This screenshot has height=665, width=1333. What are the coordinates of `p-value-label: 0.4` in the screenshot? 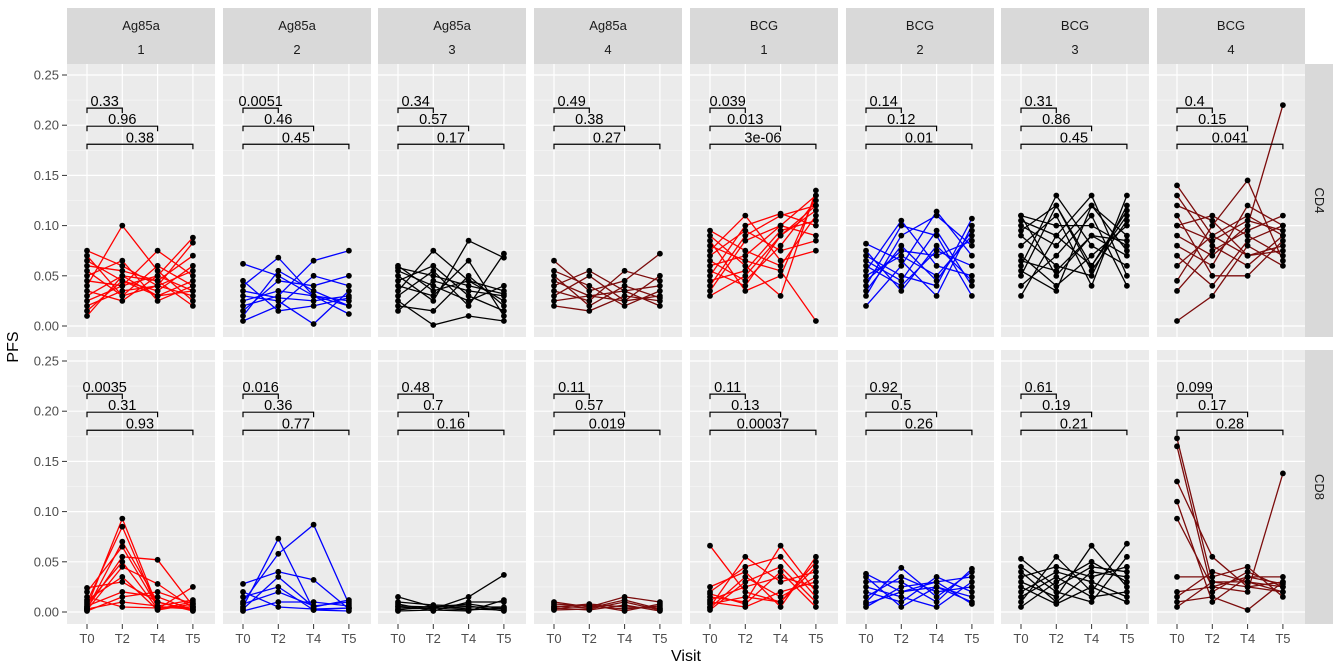 It's located at (1195, 102).